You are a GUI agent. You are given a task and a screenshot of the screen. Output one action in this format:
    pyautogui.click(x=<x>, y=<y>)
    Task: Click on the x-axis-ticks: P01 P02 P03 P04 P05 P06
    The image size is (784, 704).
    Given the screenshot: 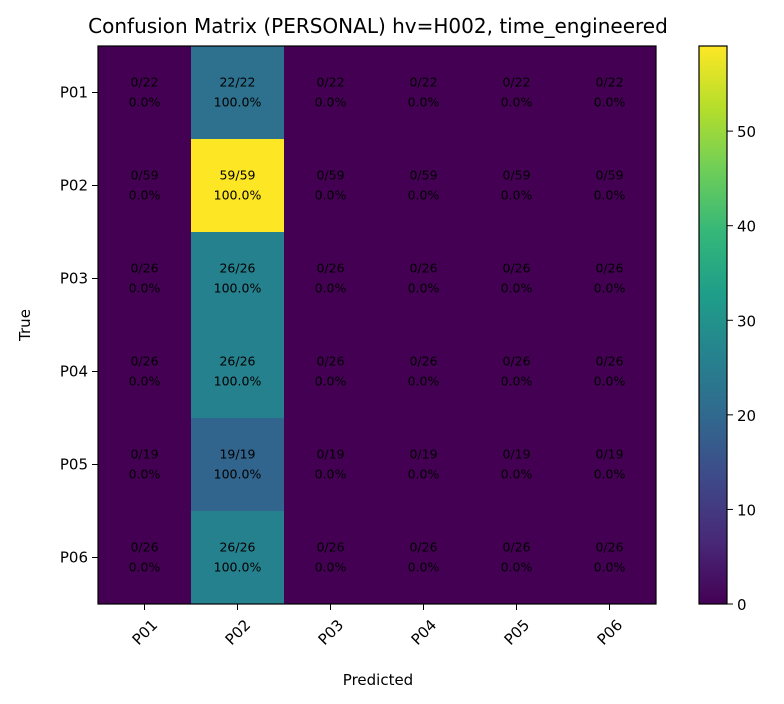 What is the action you would take?
    pyautogui.click(x=378, y=626)
    